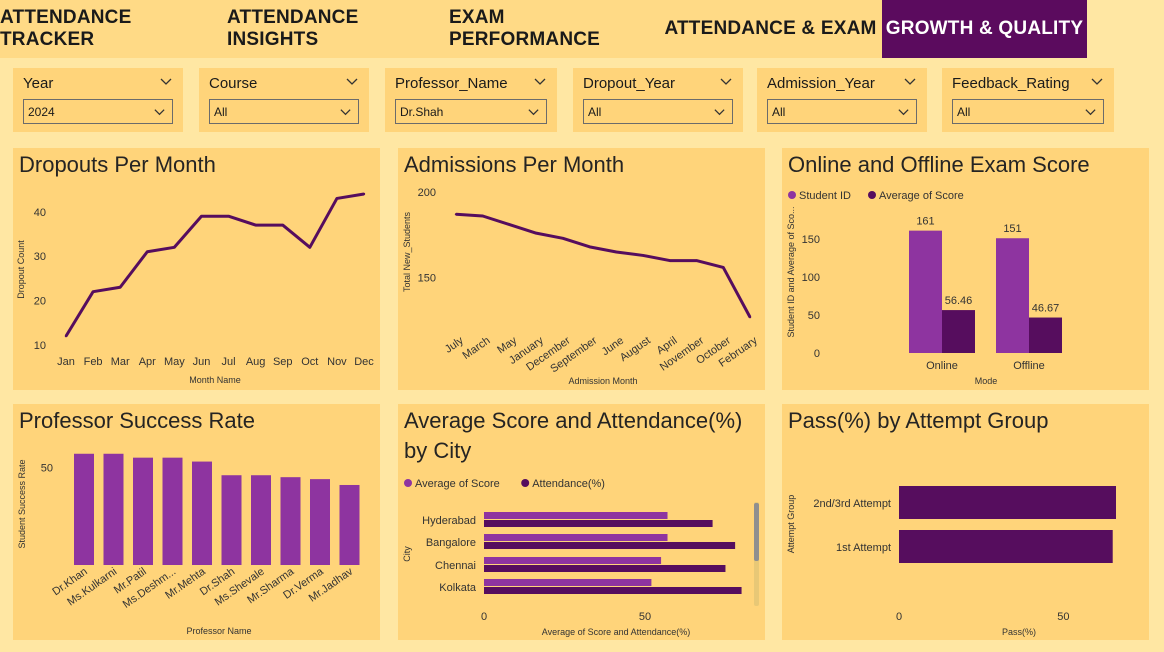 The image size is (1164, 652). Describe the element at coordinates (40, 257) in the screenshot. I see `y-tick-label: 30` at that location.